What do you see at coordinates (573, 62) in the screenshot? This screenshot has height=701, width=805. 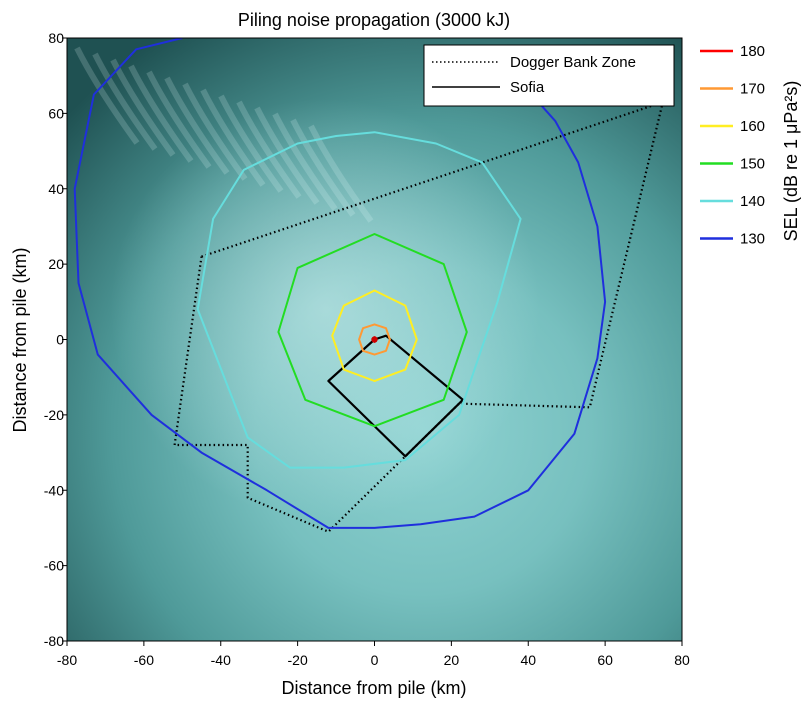 I see `legend-label-dogger-bank-zone: Dogger Bank Zone` at bounding box center [573, 62].